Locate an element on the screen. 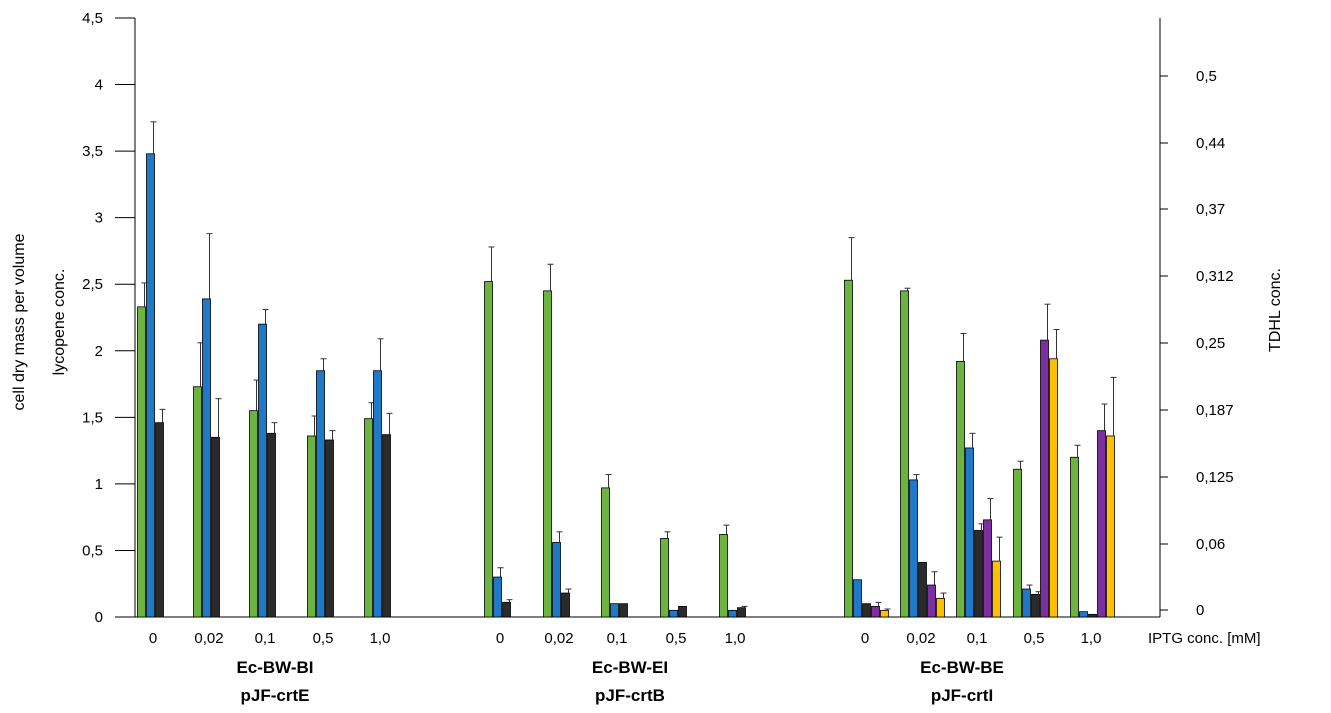  left-tick-label: 2 is located at coordinates (99, 351).